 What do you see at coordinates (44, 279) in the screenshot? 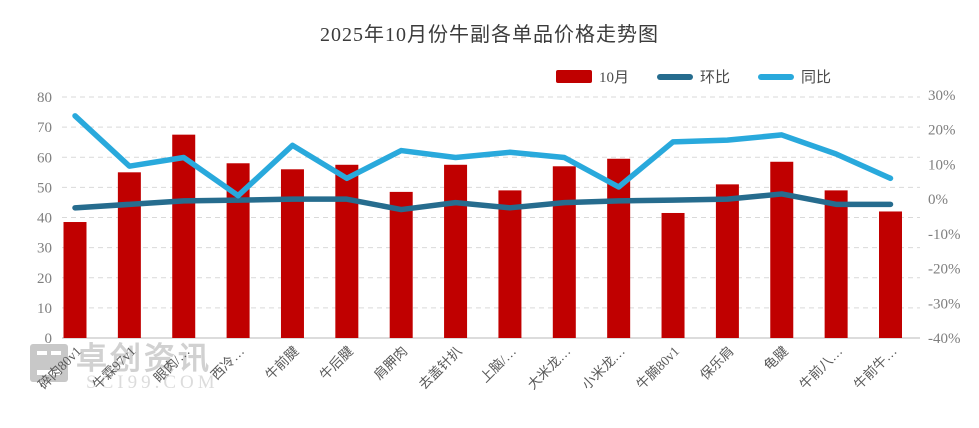
I see `left-axis-tick-label: 20` at bounding box center [44, 279].